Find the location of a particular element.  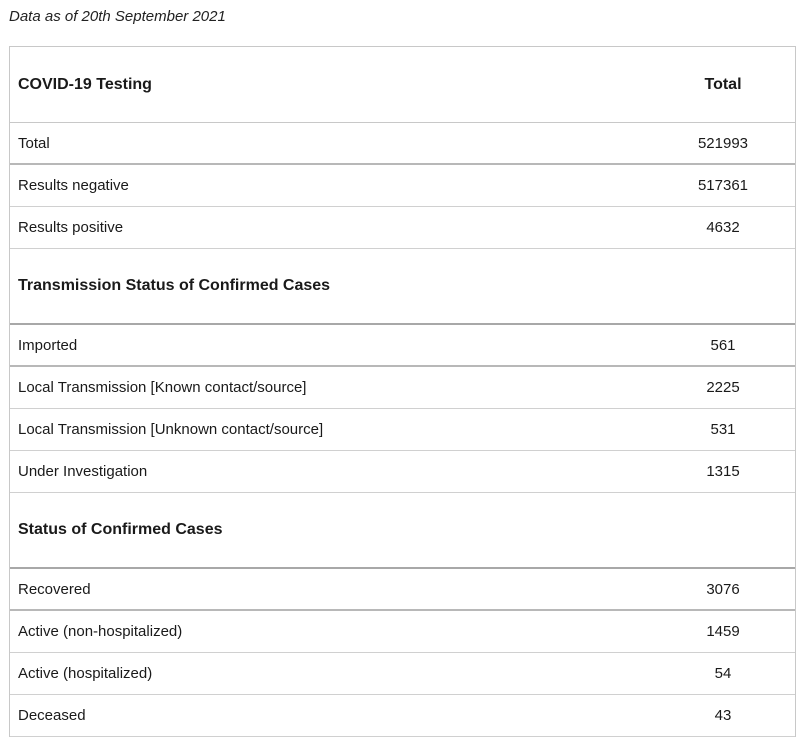

row-value: 54 is located at coordinates (723, 673).